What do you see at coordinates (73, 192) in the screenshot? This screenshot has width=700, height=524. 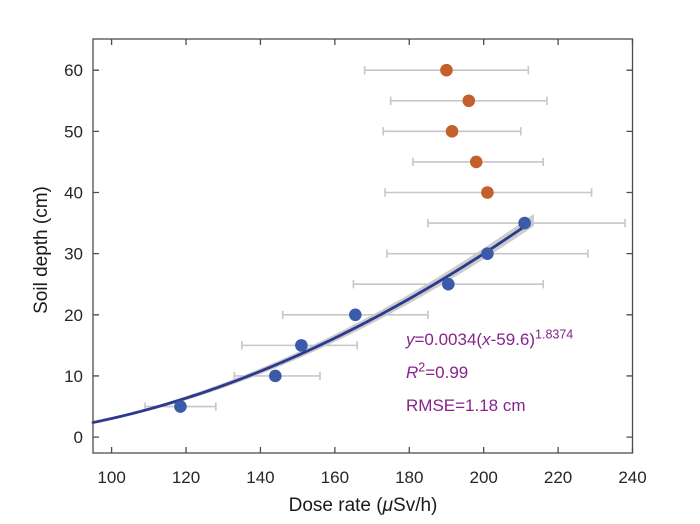 I see `y-tick-label: 40` at bounding box center [73, 192].